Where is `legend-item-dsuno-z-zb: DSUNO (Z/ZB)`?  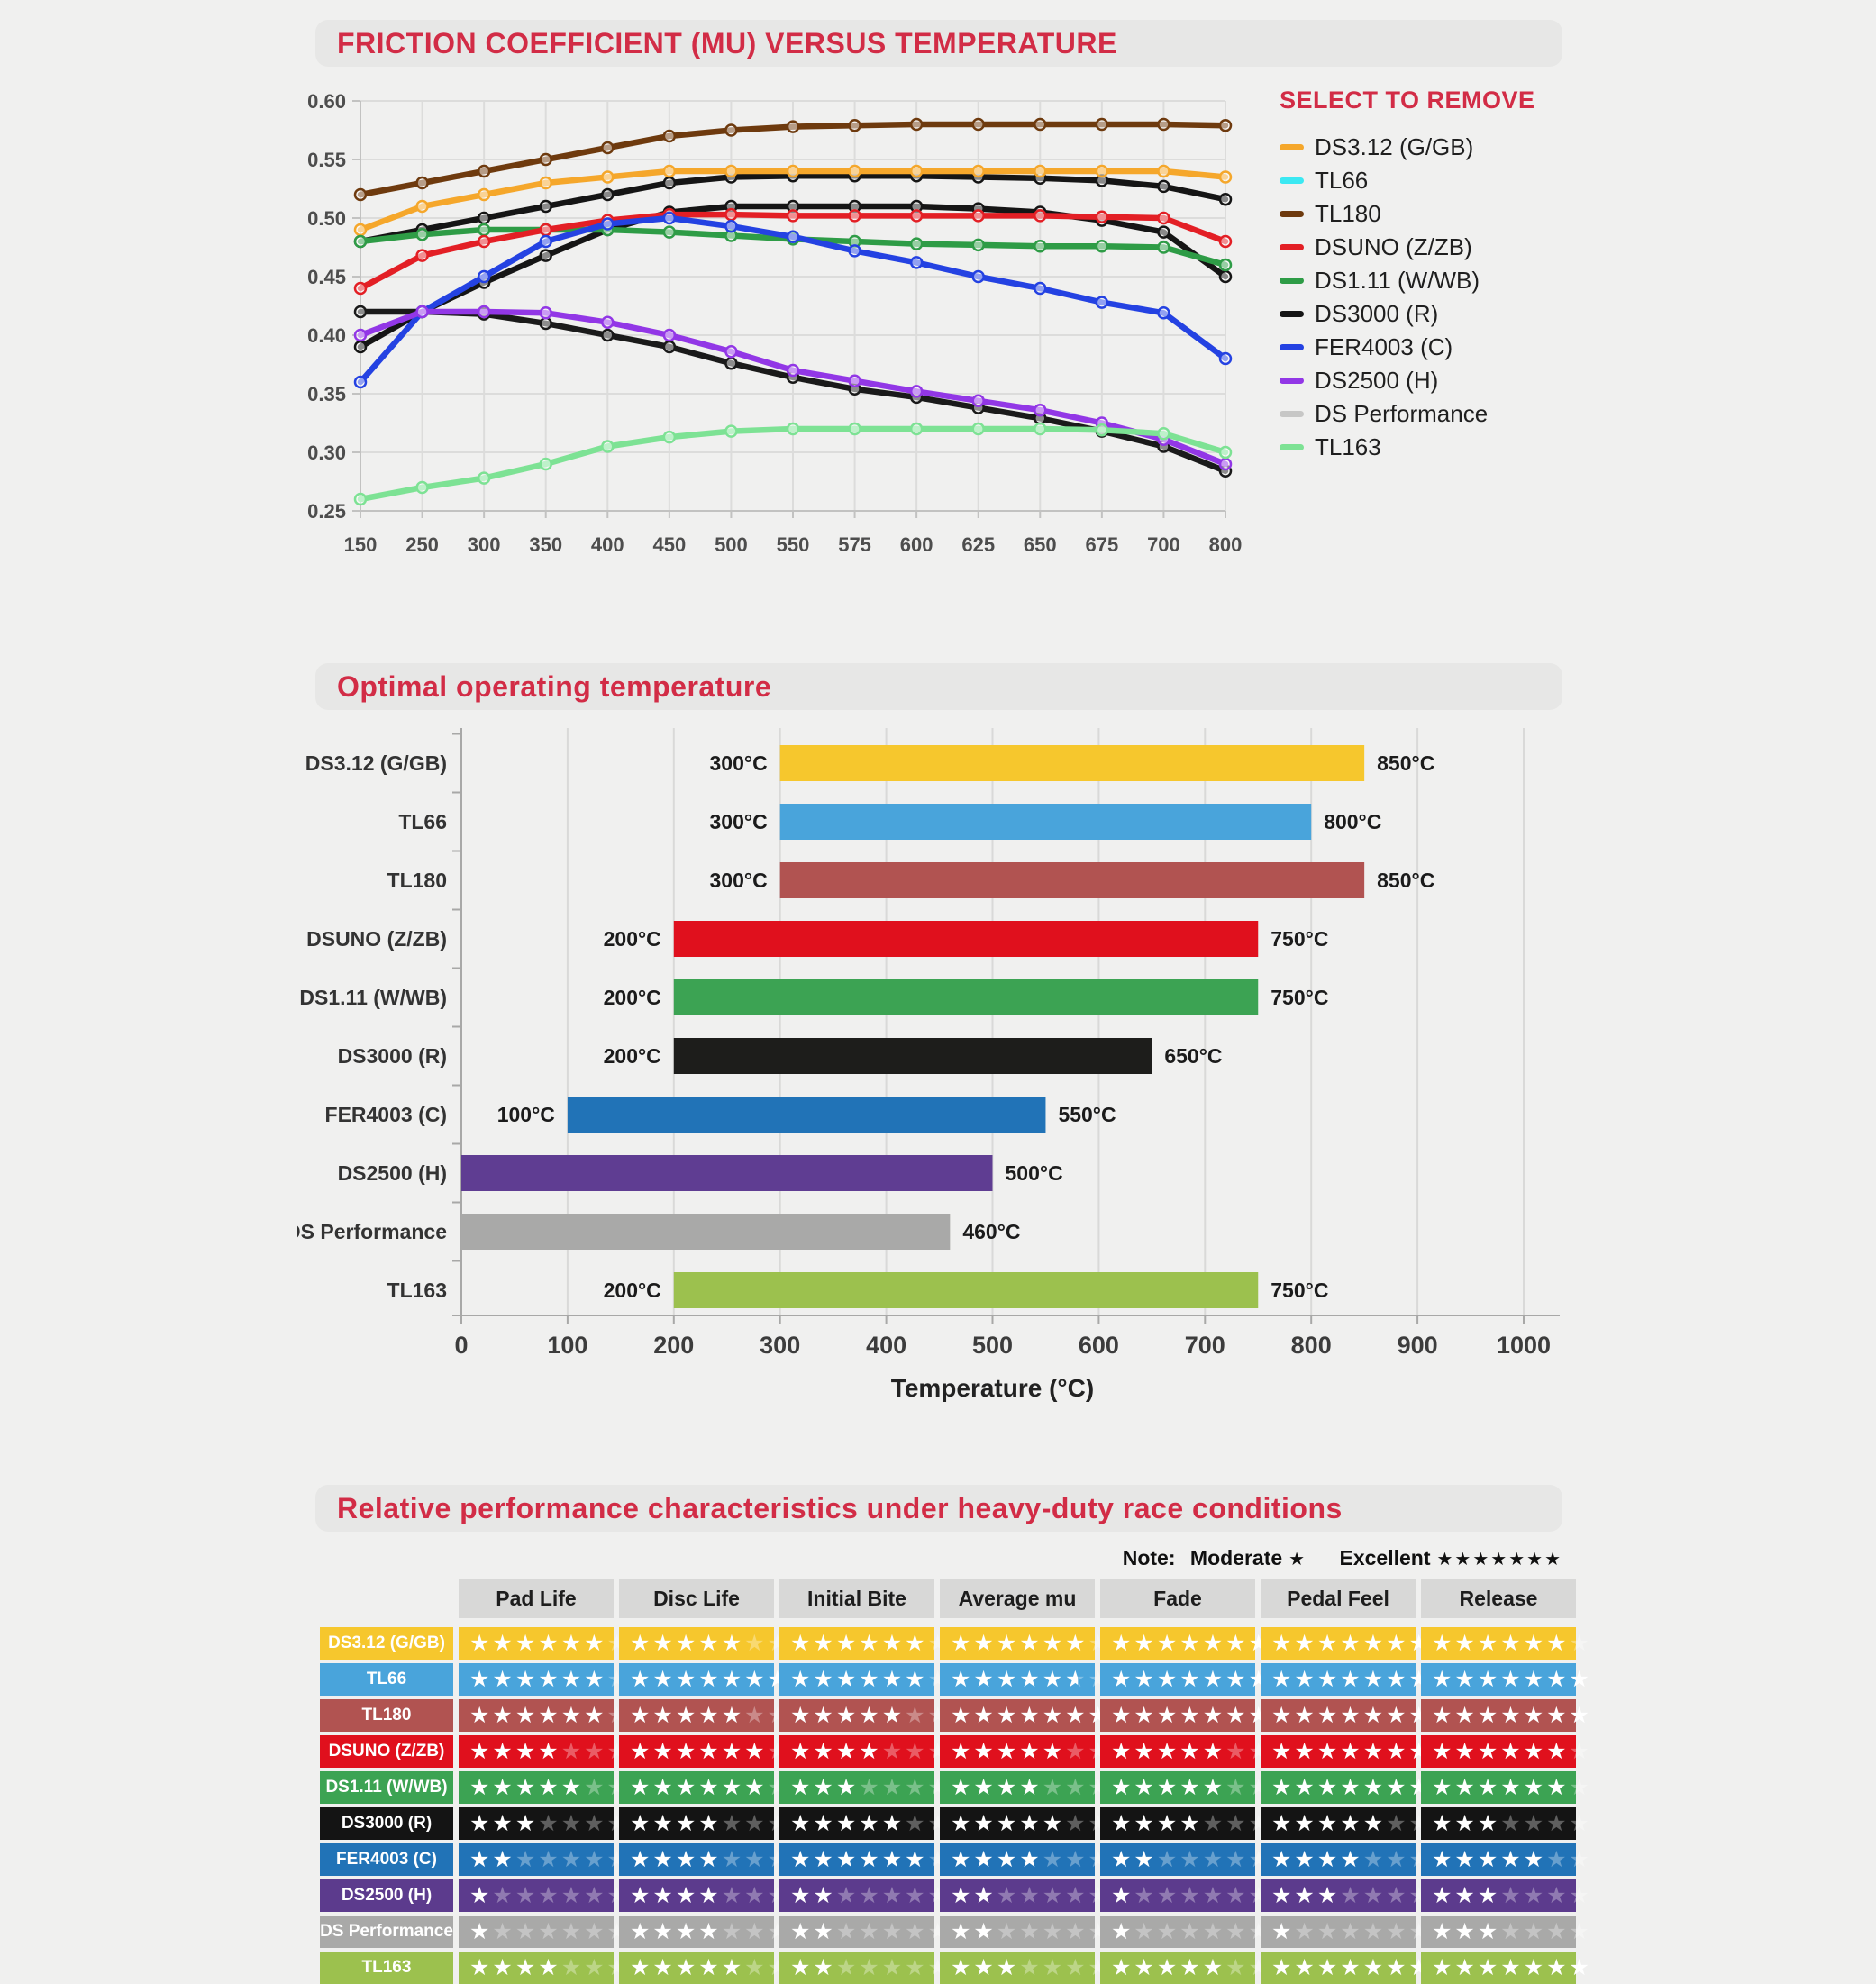
legend-item-dsuno-z-zb: DSUNO (Z/ZB) is located at coordinates (1428, 247).